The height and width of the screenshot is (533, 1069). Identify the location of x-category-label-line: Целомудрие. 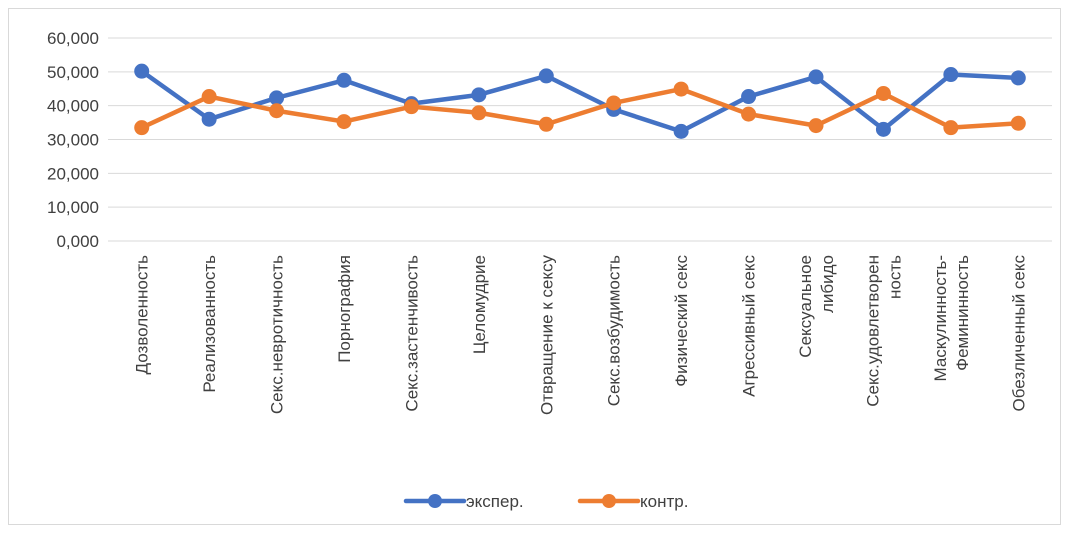
(479, 304).